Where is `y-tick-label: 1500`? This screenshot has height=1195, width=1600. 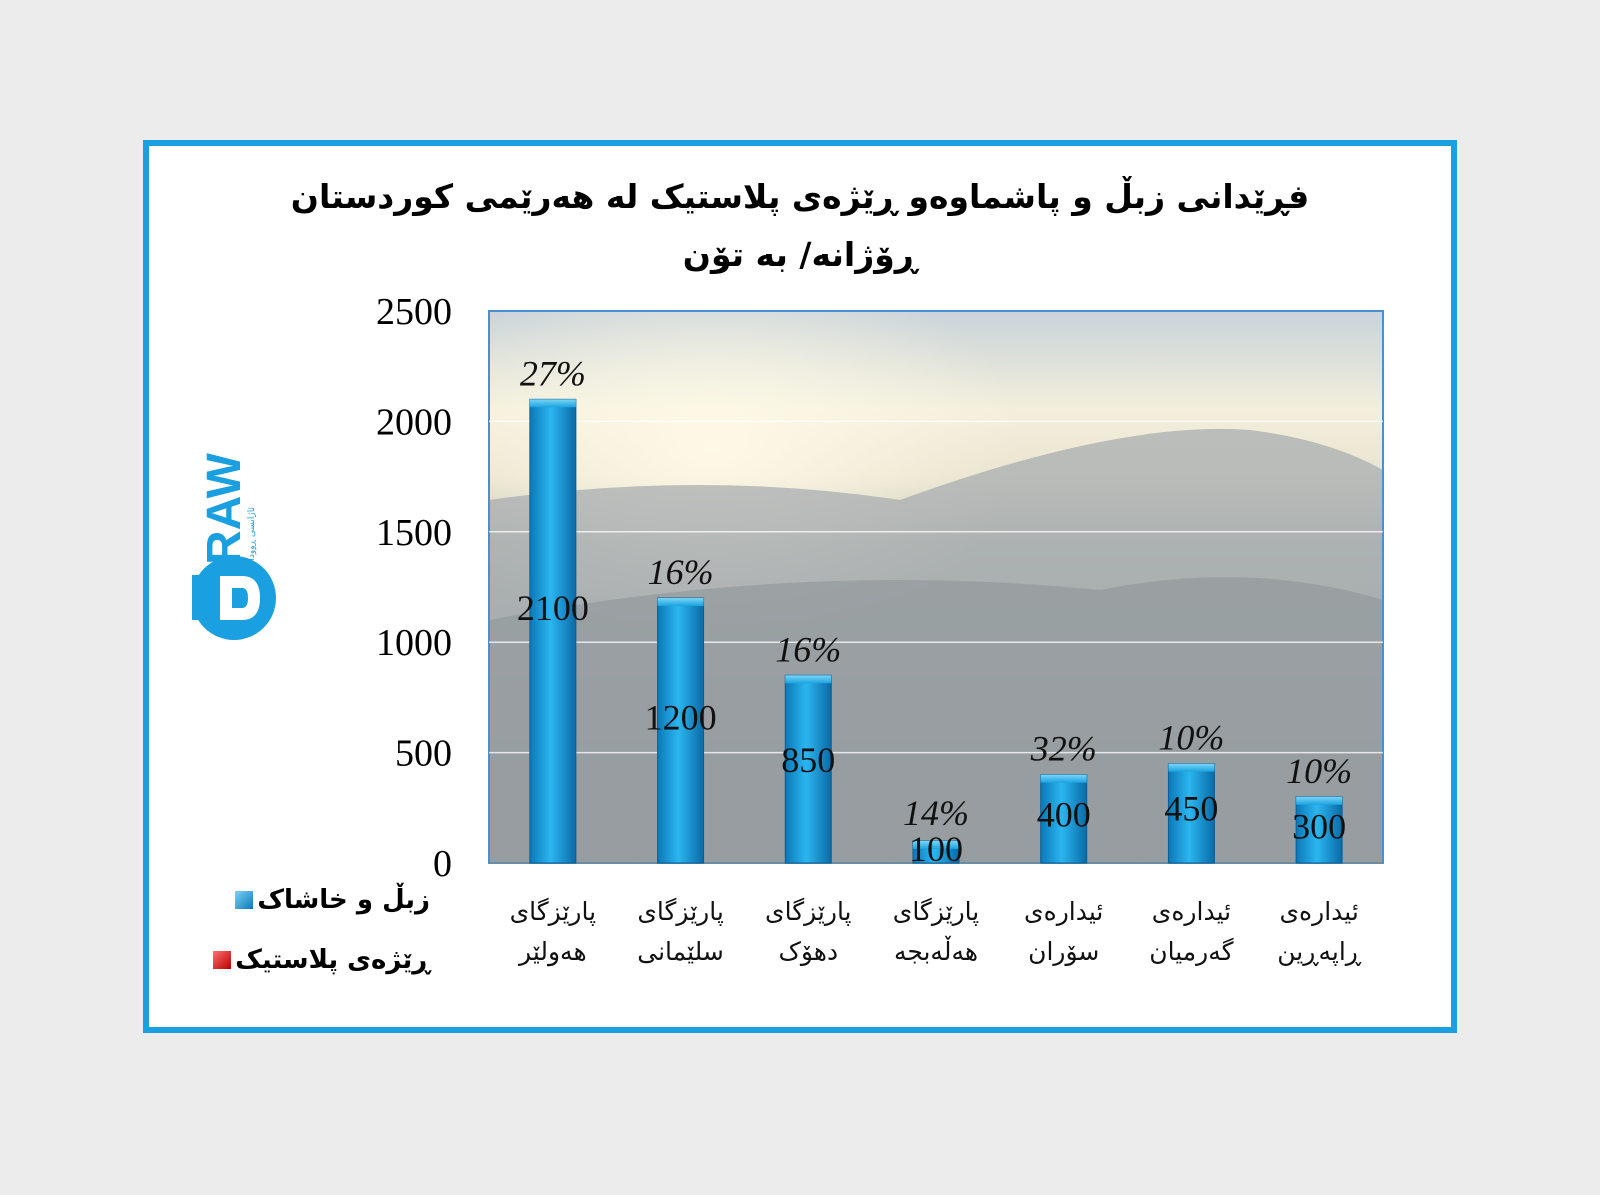 y-tick-label: 1500 is located at coordinates (414, 533).